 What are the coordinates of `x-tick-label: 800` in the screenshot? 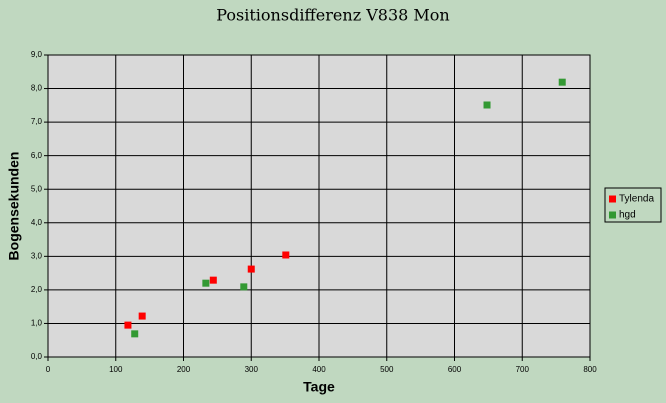 It's located at (590, 369).